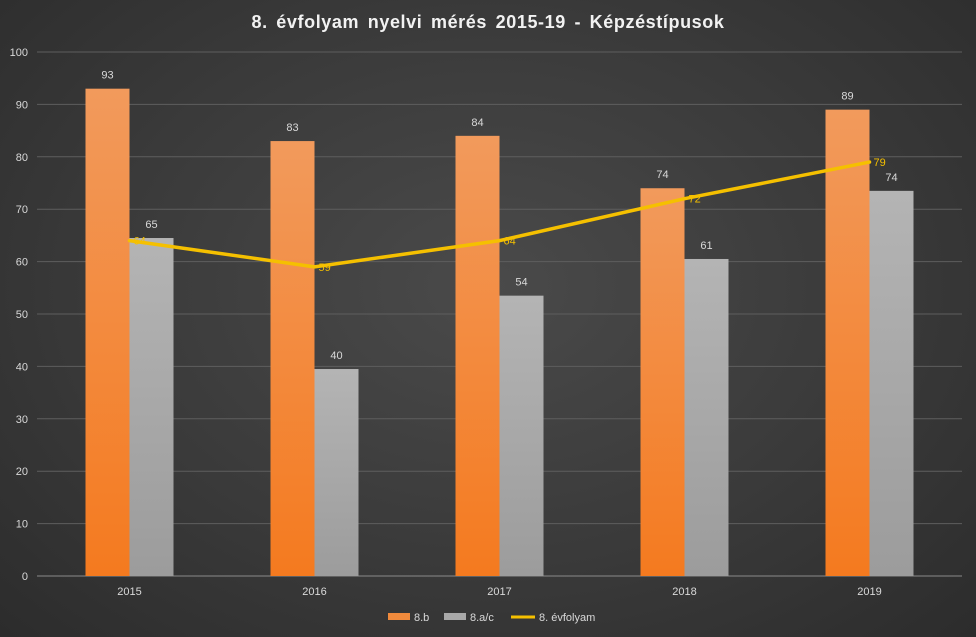 This screenshot has height=637, width=976. What do you see at coordinates (22, 315) in the screenshot?
I see `y-tick-label: 50` at bounding box center [22, 315].